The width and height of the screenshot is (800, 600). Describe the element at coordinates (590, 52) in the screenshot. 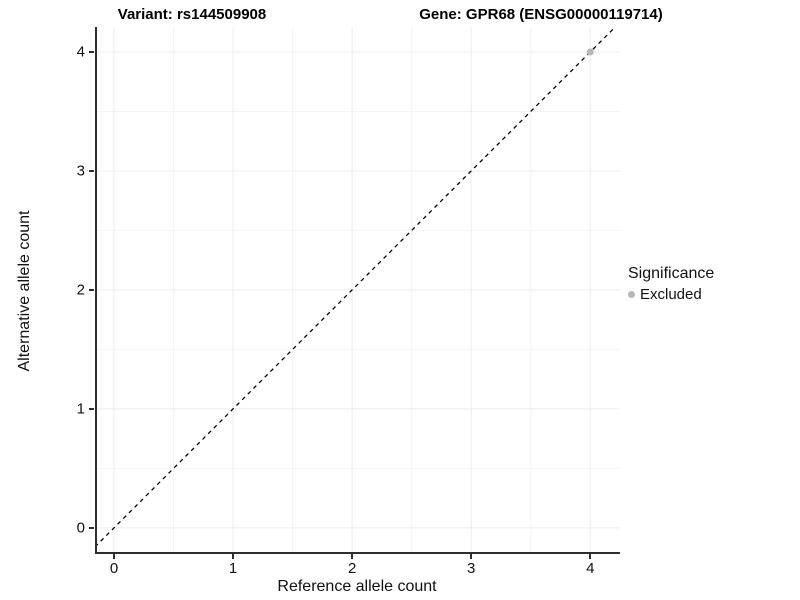

I see `data-point-excluded` at that location.